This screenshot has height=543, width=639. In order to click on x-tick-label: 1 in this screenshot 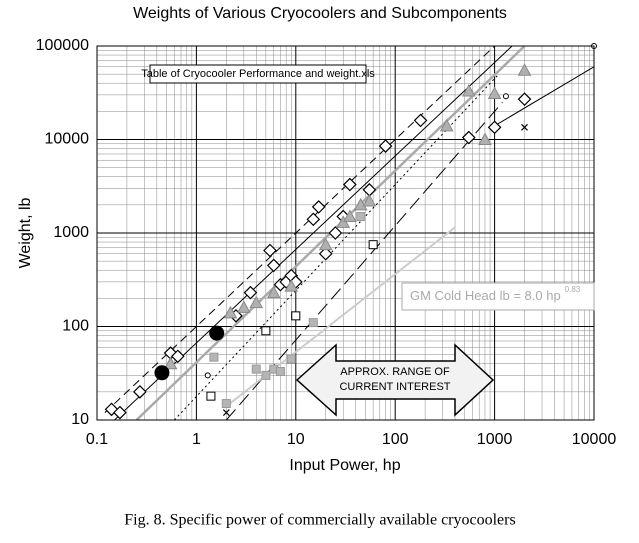, I will do `click(196, 439)`.